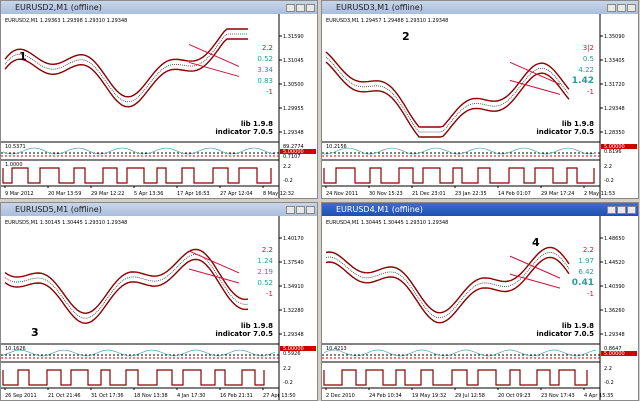  I want to click on date-label: 2 Dec 2010, so click(340, 396).